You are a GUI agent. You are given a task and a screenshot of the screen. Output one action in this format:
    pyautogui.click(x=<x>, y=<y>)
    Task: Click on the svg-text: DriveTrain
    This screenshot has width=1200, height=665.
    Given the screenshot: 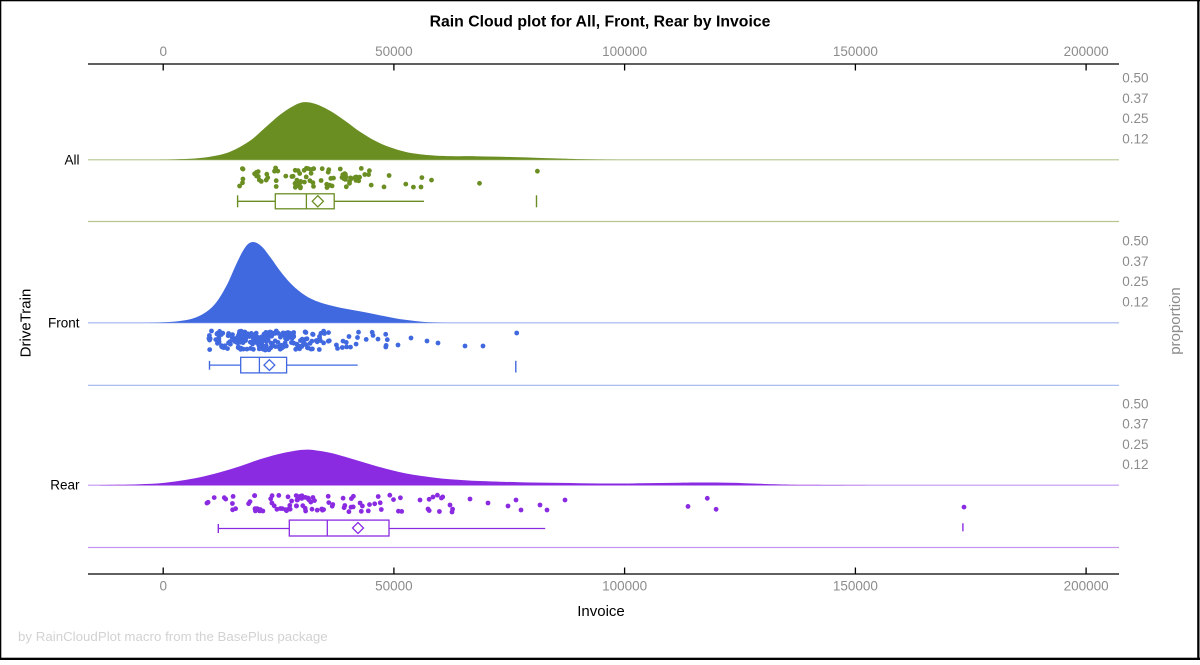 What is the action you would take?
    pyautogui.click(x=26, y=323)
    